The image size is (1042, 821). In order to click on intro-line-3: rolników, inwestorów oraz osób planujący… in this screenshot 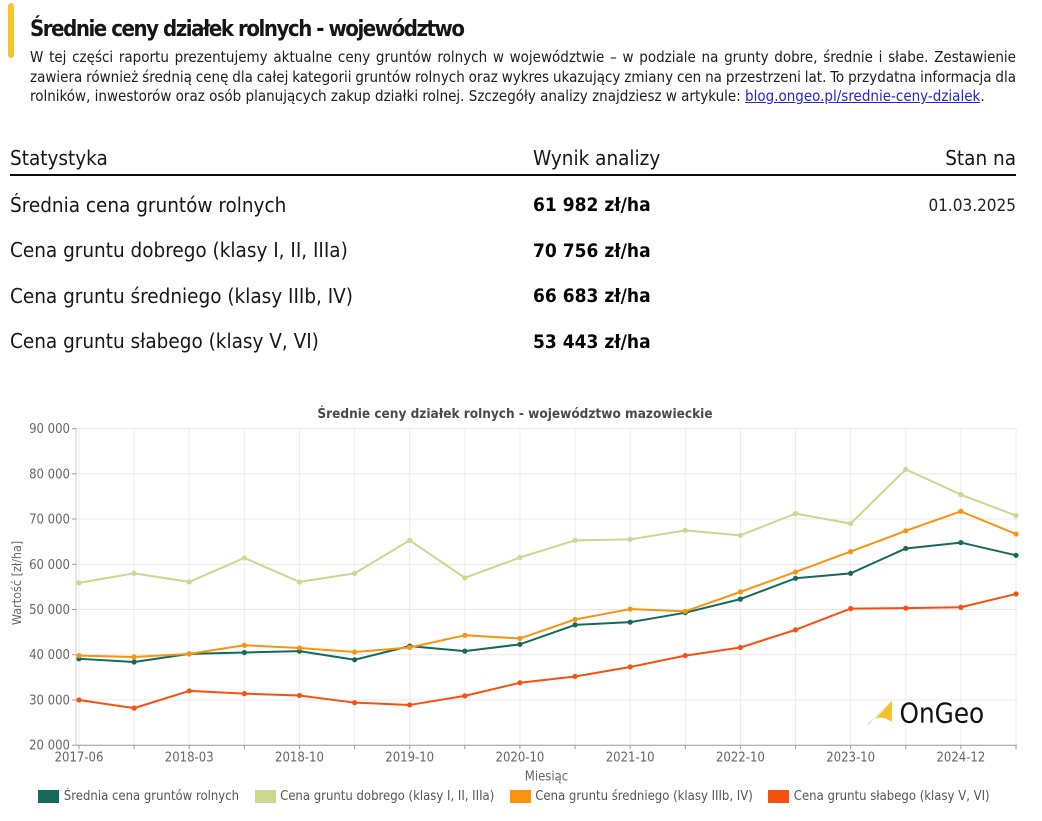, I will do `click(523, 97)`.